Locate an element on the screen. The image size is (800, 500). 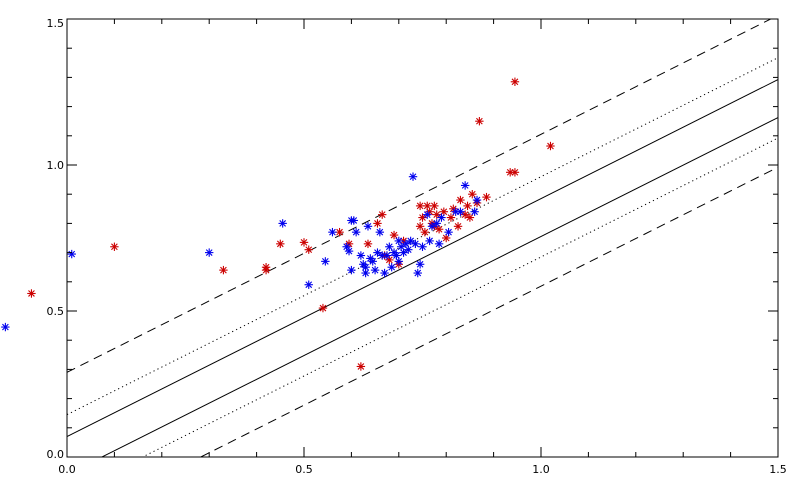
x-tick-label: 1.0 is located at coordinates (541, 469).